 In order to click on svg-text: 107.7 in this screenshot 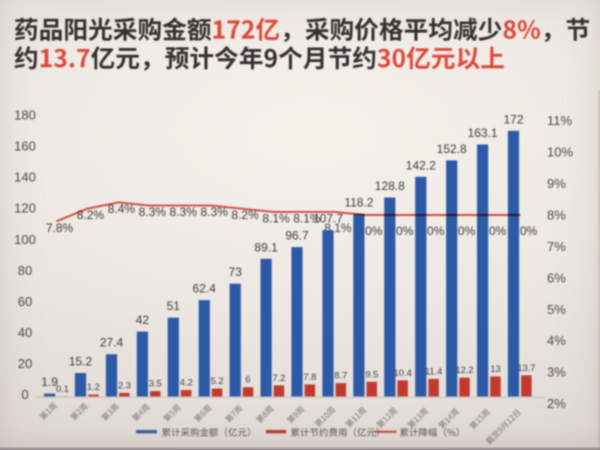, I will do `click(328, 219)`.